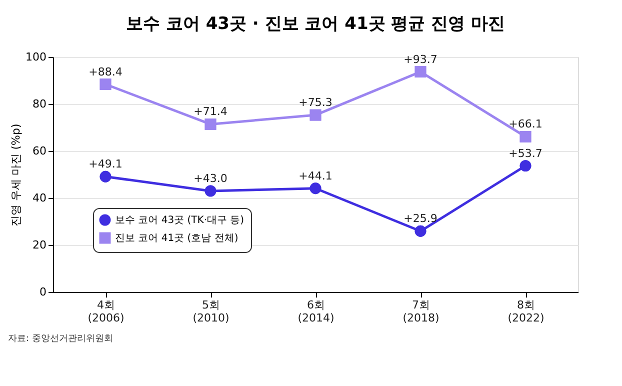  Describe the element at coordinates (526, 311) in the screenshot. I see `x-tick-label: 8회 (2022)` at that location.